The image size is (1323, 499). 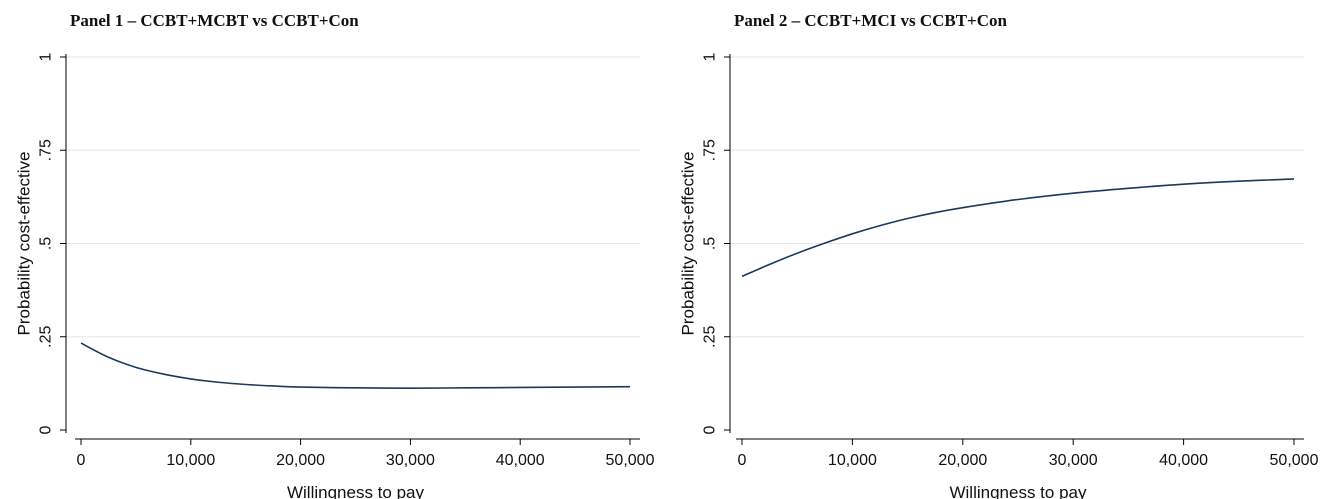 What do you see at coordinates (214, 20) in the screenshot?
I see `panel-1-title: Panel 1 – CCBT+MCBT vs CCBT+Con` at bounding box center [214, 20].